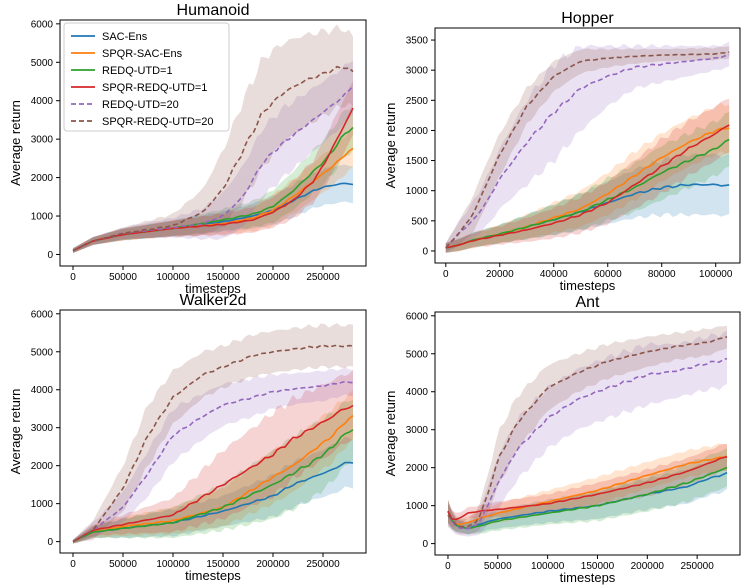 Image resolution: width=747 pixels, height=586 pixels. What do you see at coordinates (500, 274) in the screenshot?
I see `x-tick-label: 20000` at bounding box center [500, 274].